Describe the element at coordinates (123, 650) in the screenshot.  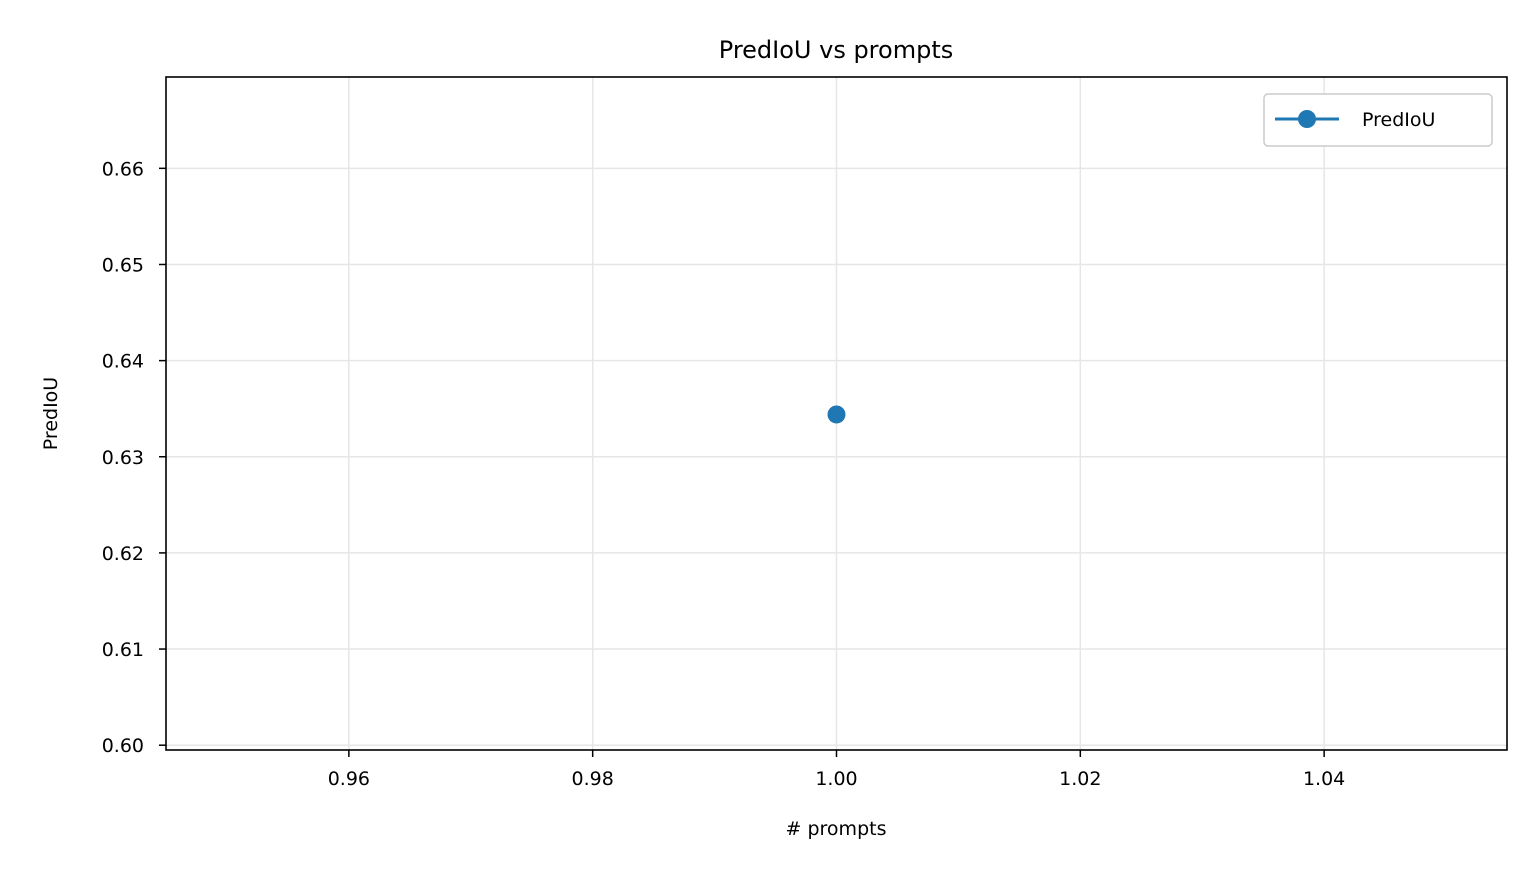
I see `y-tick-label: 0.61` at that location.